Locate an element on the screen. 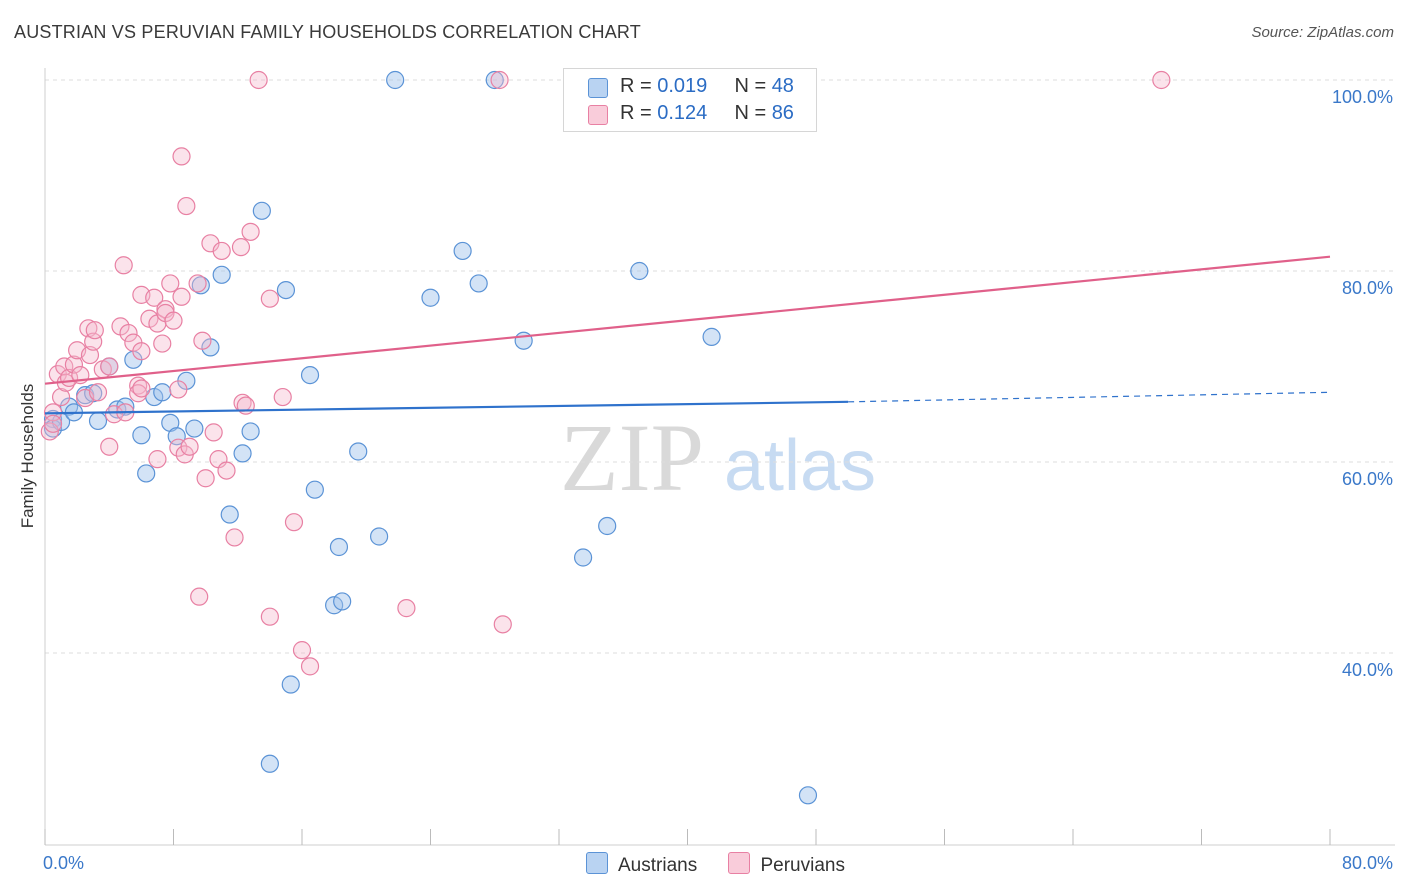  peruvians-swatch is located at coordinates (598, 115).